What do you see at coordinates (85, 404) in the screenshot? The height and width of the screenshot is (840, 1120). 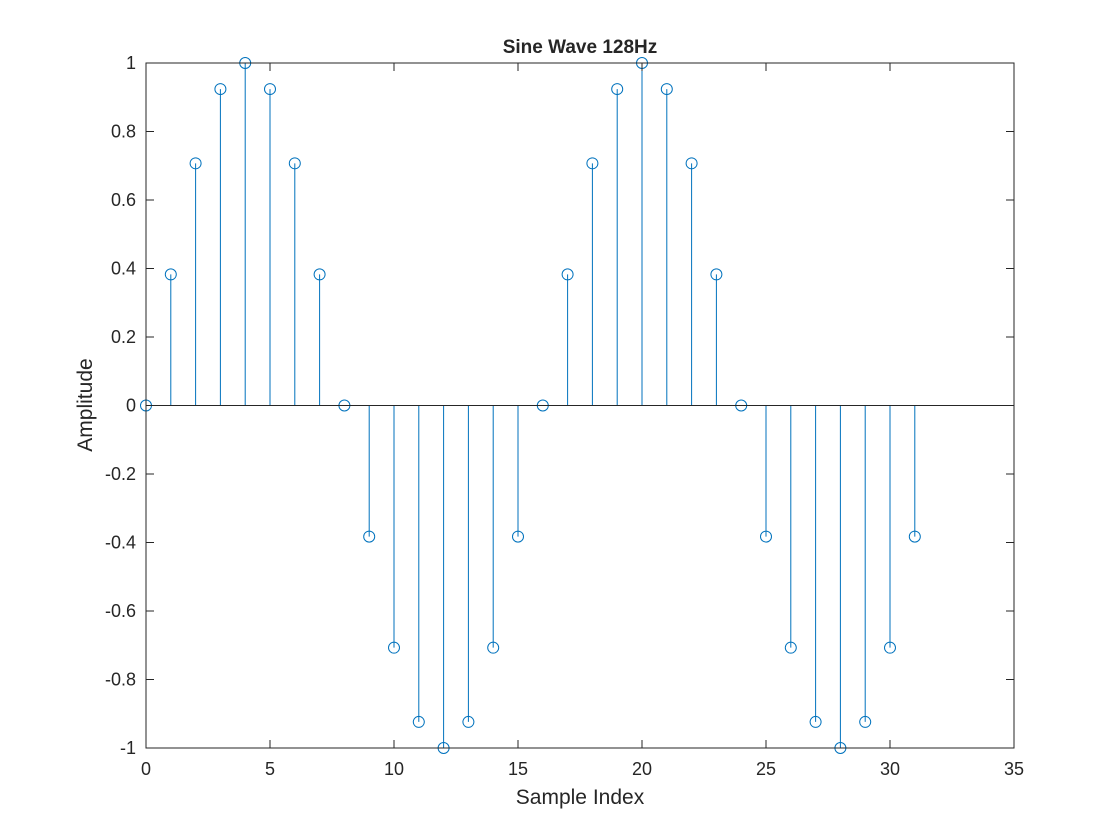 I see `y-axis-label: Amplitude` at bounding box center [85, 404].